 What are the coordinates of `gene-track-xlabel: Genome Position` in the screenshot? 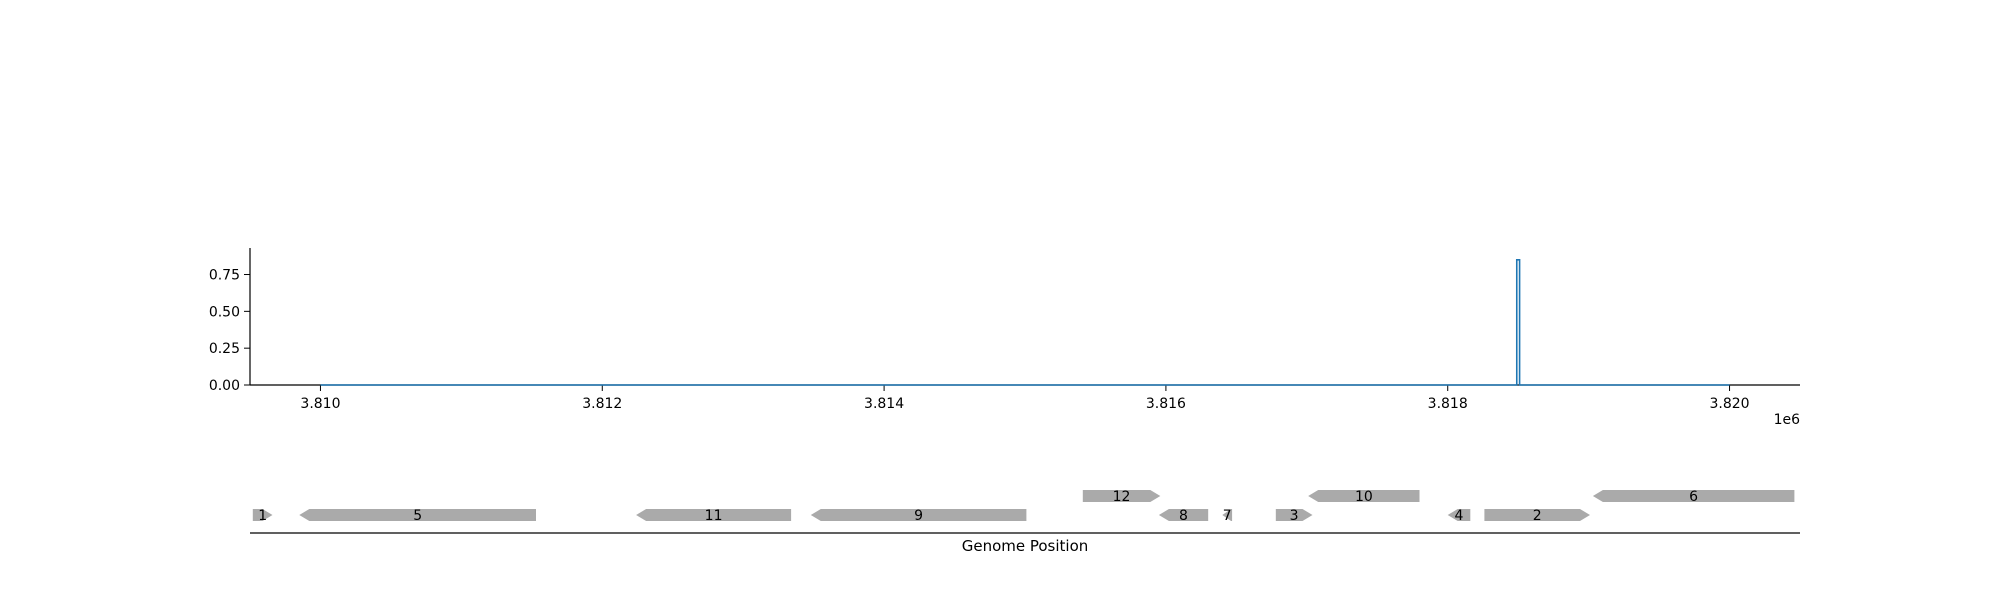 It's located at (1025, 546).